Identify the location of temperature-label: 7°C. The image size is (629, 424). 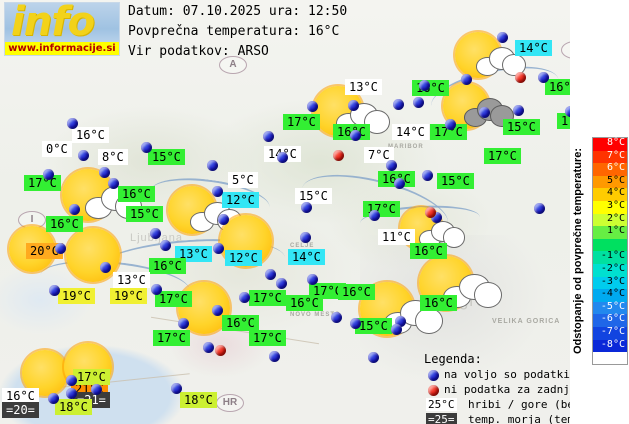
(379, 155).